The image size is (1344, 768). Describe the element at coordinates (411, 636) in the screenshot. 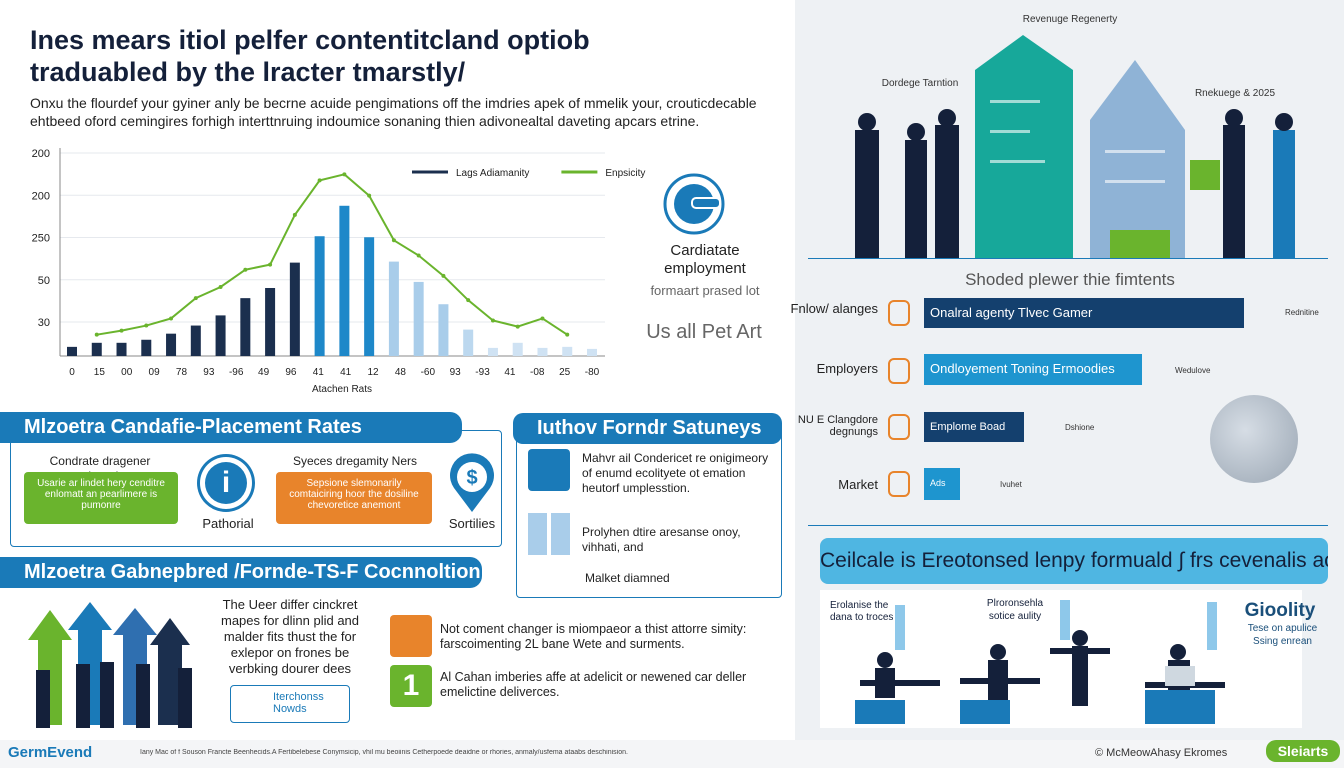

I see `chart-icon` at that location.